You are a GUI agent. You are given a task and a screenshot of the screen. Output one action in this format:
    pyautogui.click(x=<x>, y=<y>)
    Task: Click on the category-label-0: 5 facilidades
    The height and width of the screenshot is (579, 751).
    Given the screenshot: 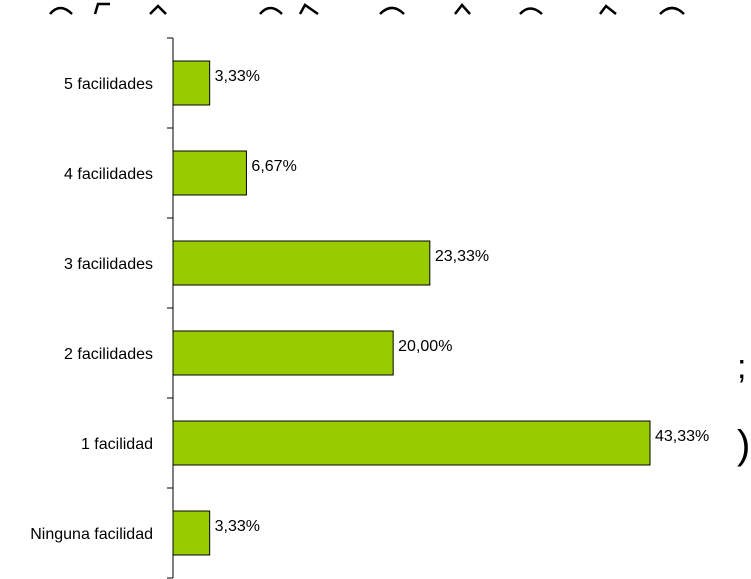 What is the action you would take?
    pyautogui.click(x=108, y=84)
    